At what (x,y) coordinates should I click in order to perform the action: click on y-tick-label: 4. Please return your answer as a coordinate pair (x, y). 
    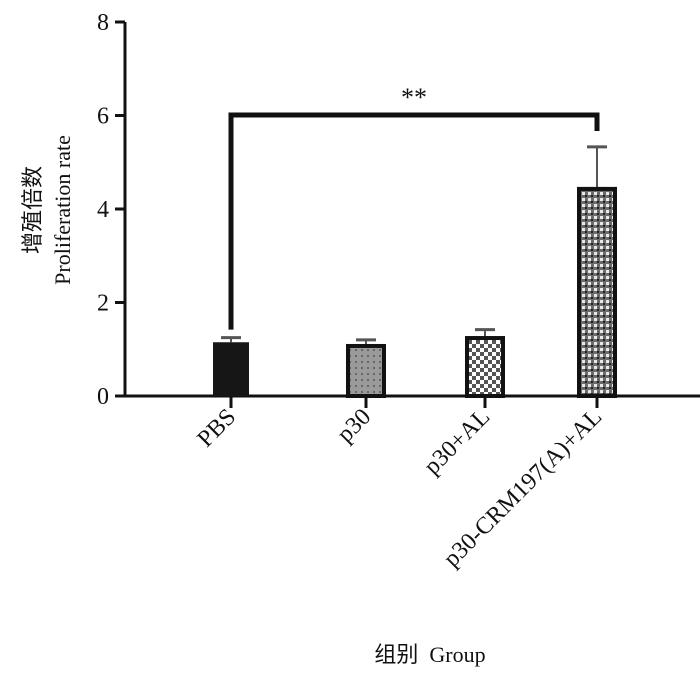
    Looking at the image, I should click on (103, 210).